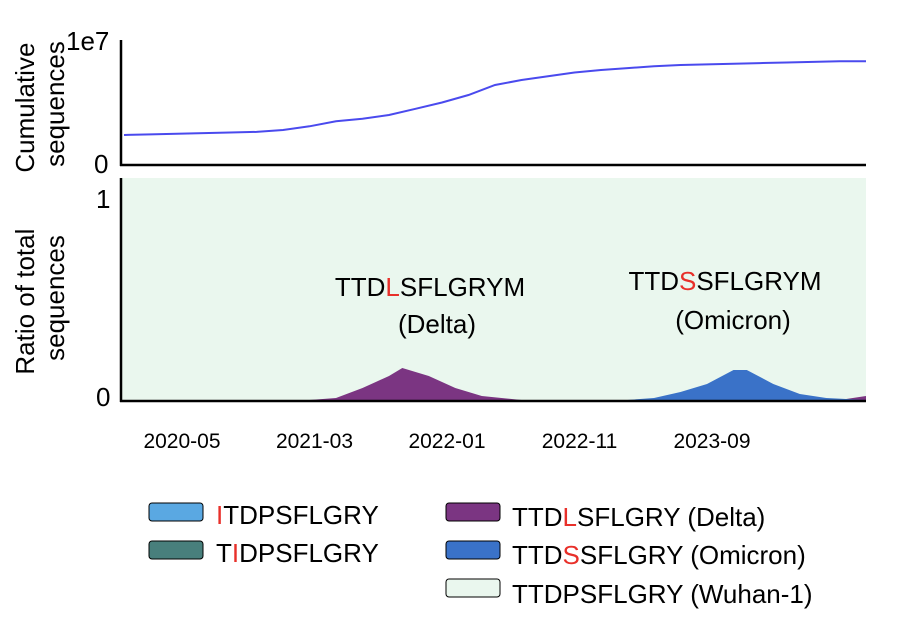  What do you see at coordinates (103, 199) in the screenshot?
I see `ratio-ytick-1: 1` at bounding box center [103, 199].